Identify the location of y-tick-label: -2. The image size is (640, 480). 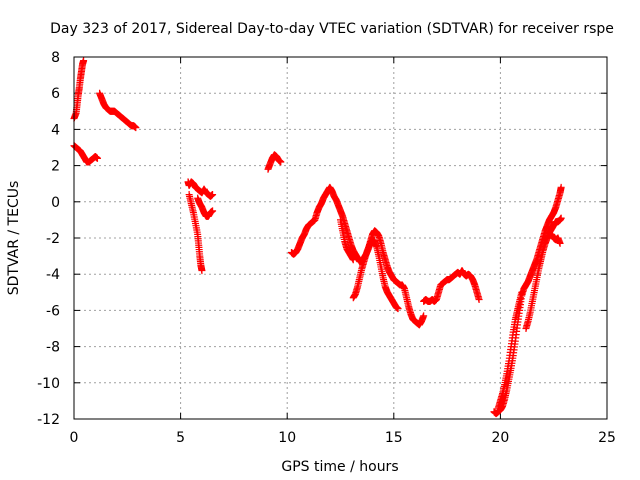
(53, 239).